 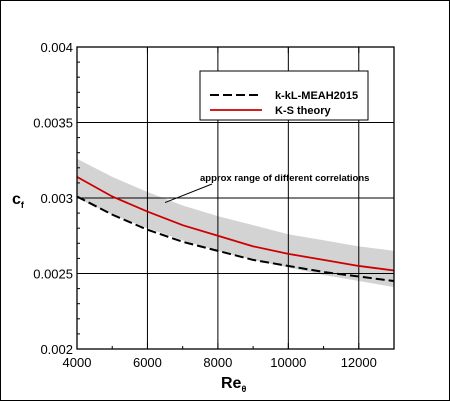 I want to click on y-axis-label: cf, so click(x=18, y=200).